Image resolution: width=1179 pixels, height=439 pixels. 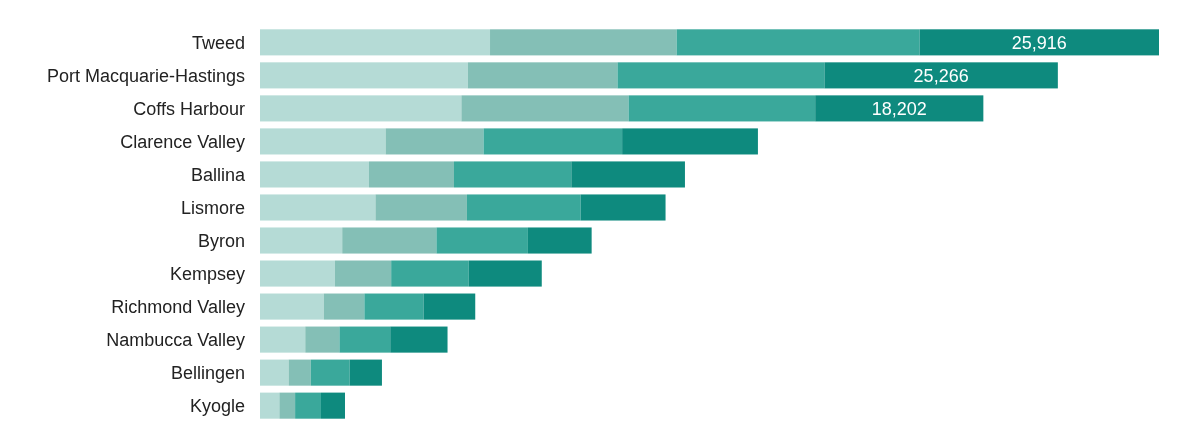 What do you see at coordinates (218, 42) in the screenshot?
I see `y-tick-label: Tweed` at bounding box center [218, 42].